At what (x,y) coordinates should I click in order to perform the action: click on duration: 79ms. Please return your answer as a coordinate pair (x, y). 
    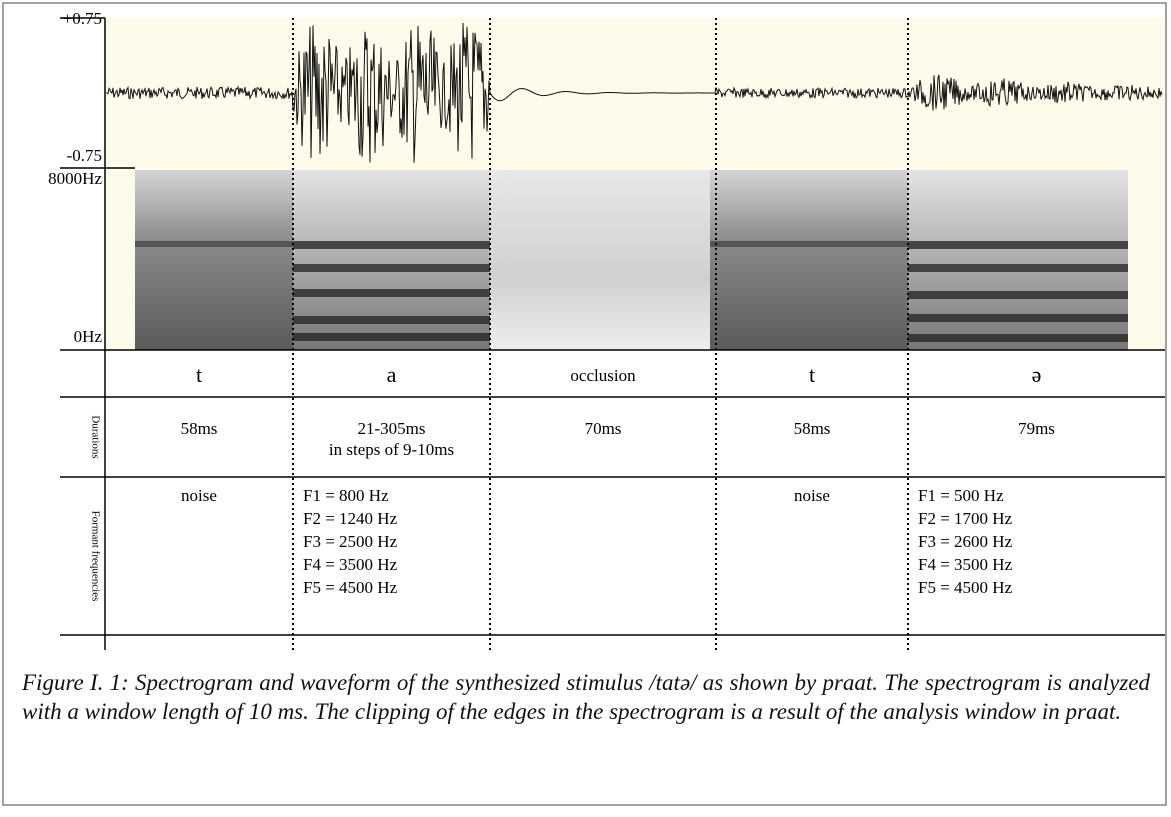
    Looking at the image, I should click on (1036, 428).